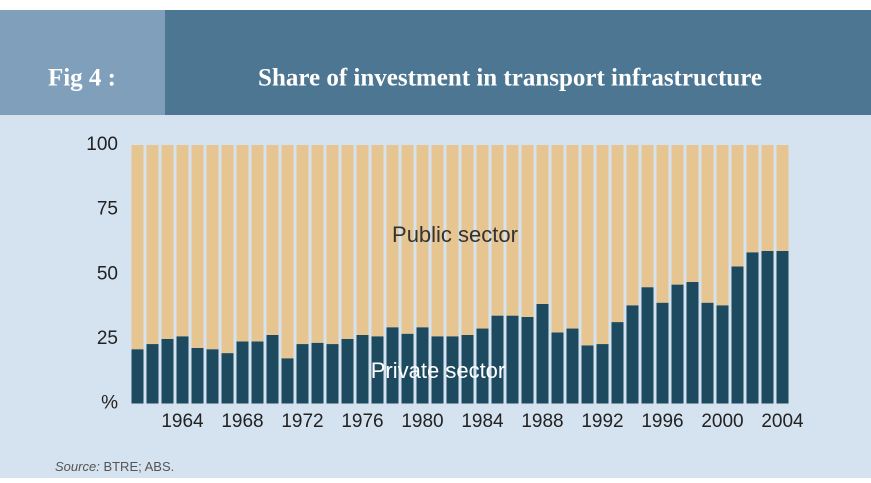 This screenshot has height=483, width=871. What do you see at coordinates (77, 466) in the screenshot?
I see `source-label: Source:` at bounding box center [77, 466].